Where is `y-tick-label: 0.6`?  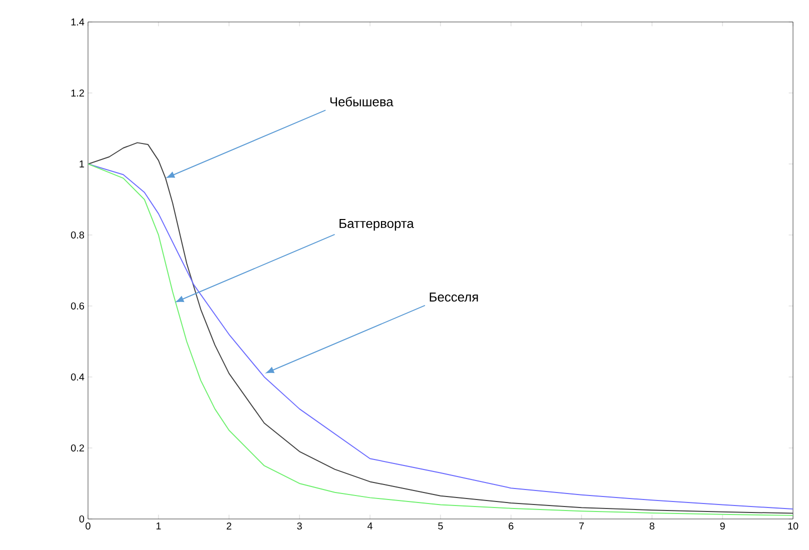
y-tick-label: 0.6 is located at coordinates (77, 306).